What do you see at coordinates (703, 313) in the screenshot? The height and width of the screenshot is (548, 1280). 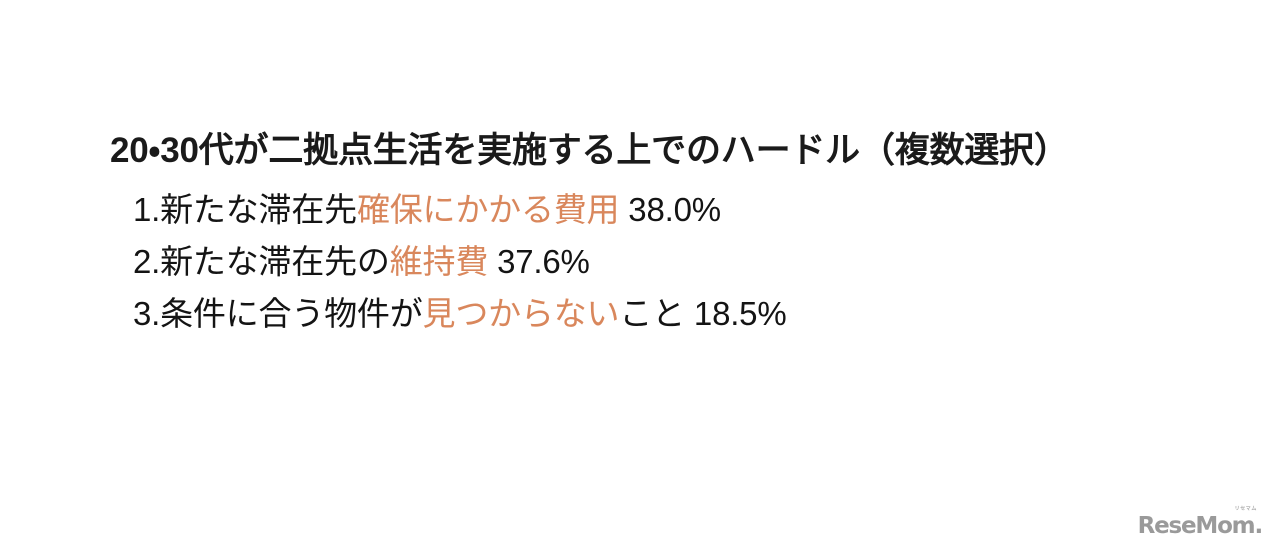 I see `rank-value: こと 18.5%` at bounding box center [703, 313].